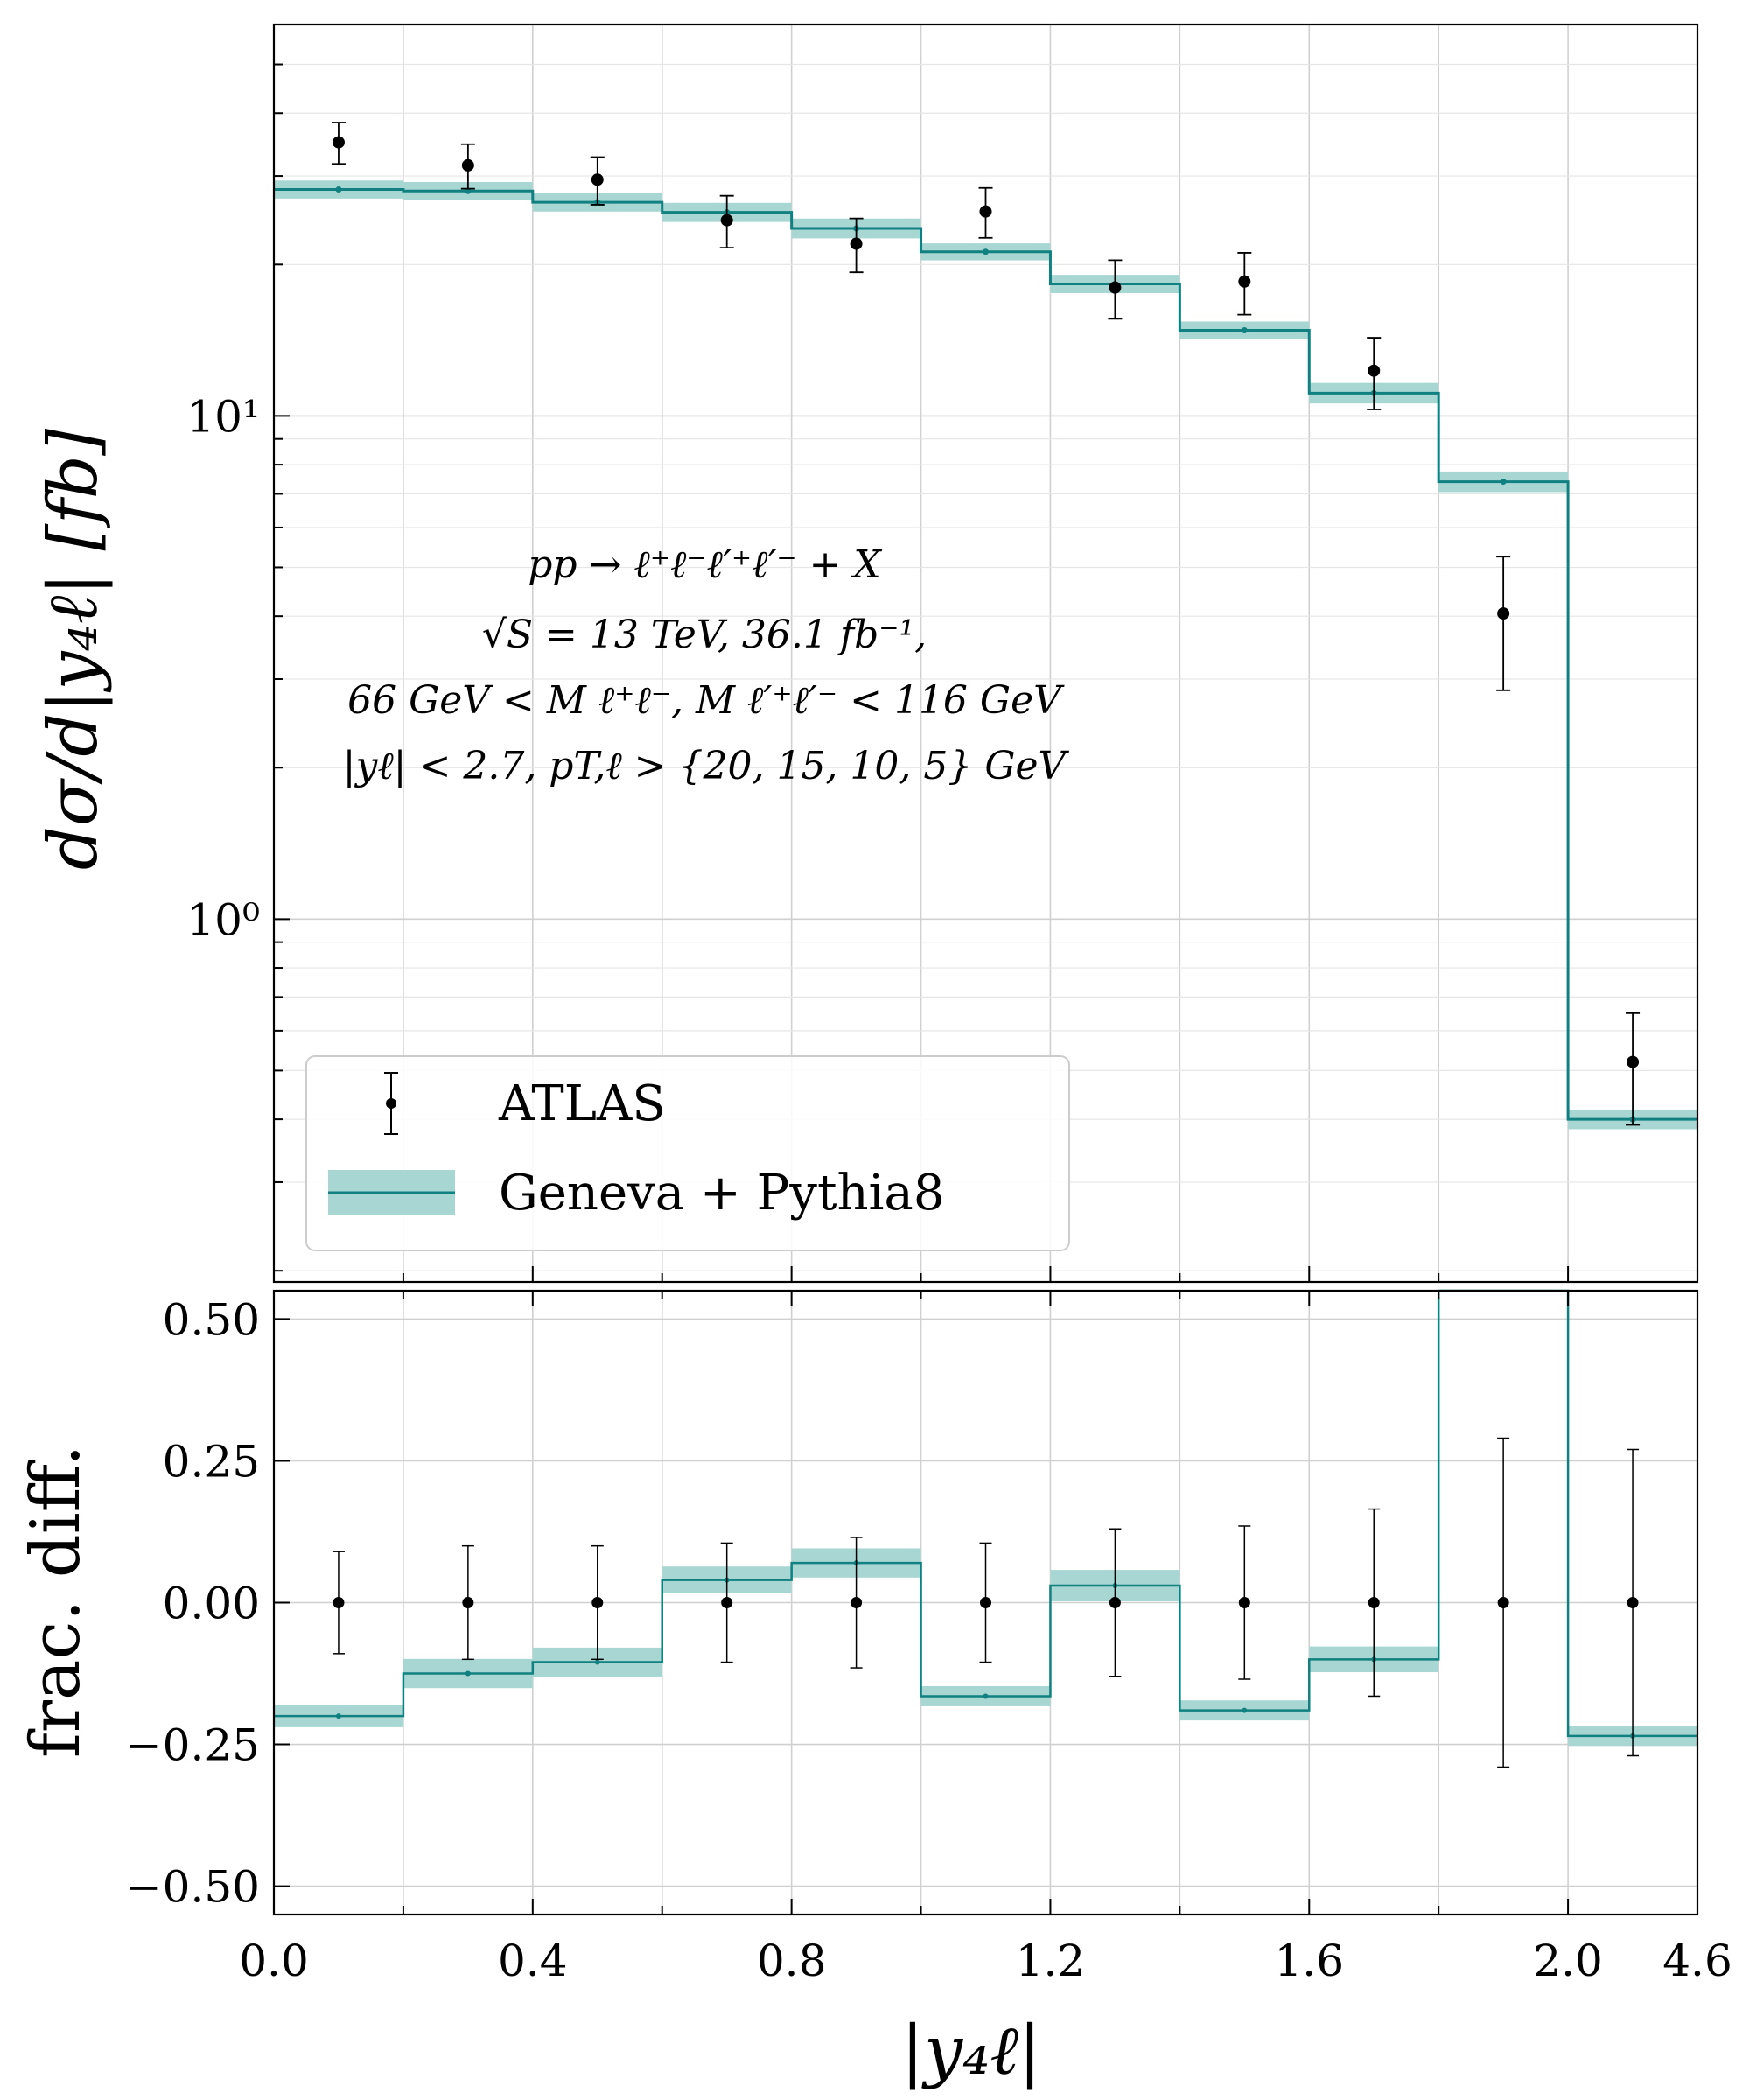 The height and width of the screenshot is (2100, 1750). I want to click on ratio-y-tick-label: −0.25, so click(193, 1745).